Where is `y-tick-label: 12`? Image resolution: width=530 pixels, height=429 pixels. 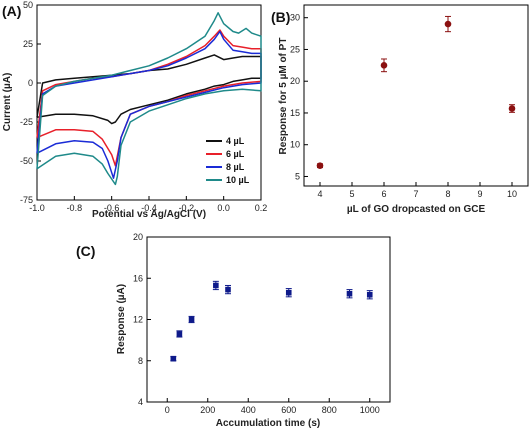 y-tick-label: 12 is located at coordinates (138, 320).